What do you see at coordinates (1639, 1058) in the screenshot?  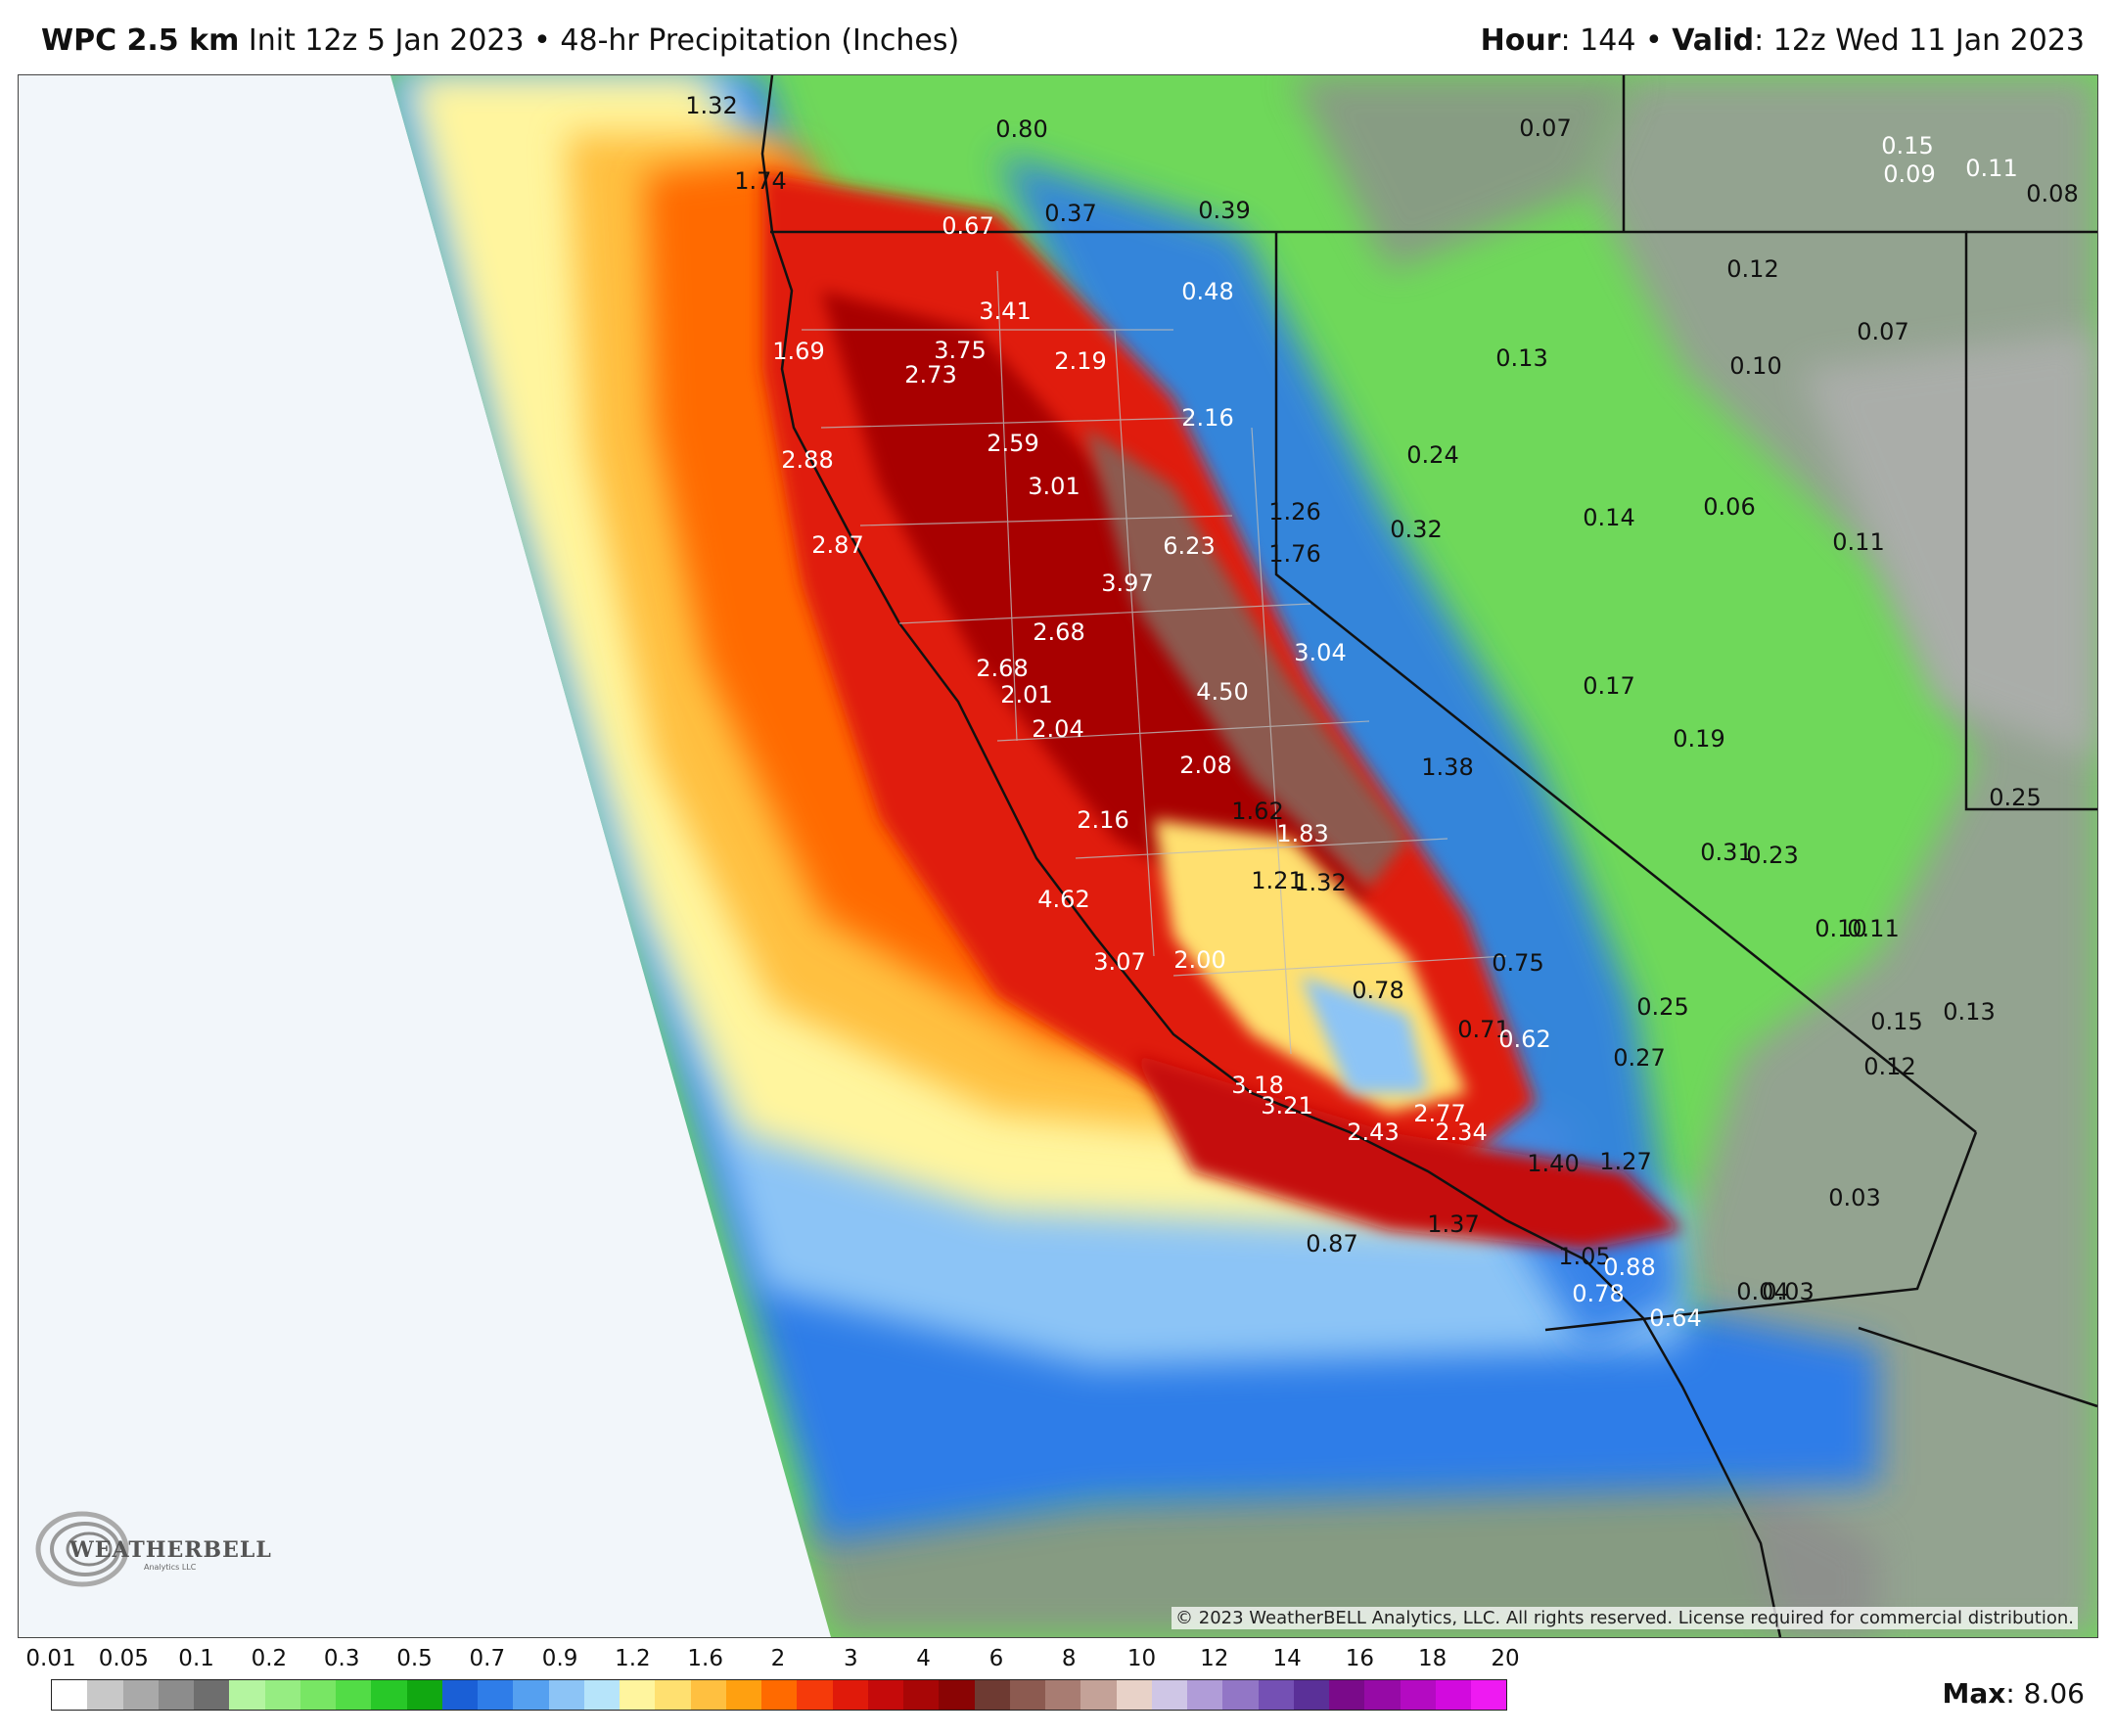 I see `point-value: 0.27` at bounding box center [1639, 1058].